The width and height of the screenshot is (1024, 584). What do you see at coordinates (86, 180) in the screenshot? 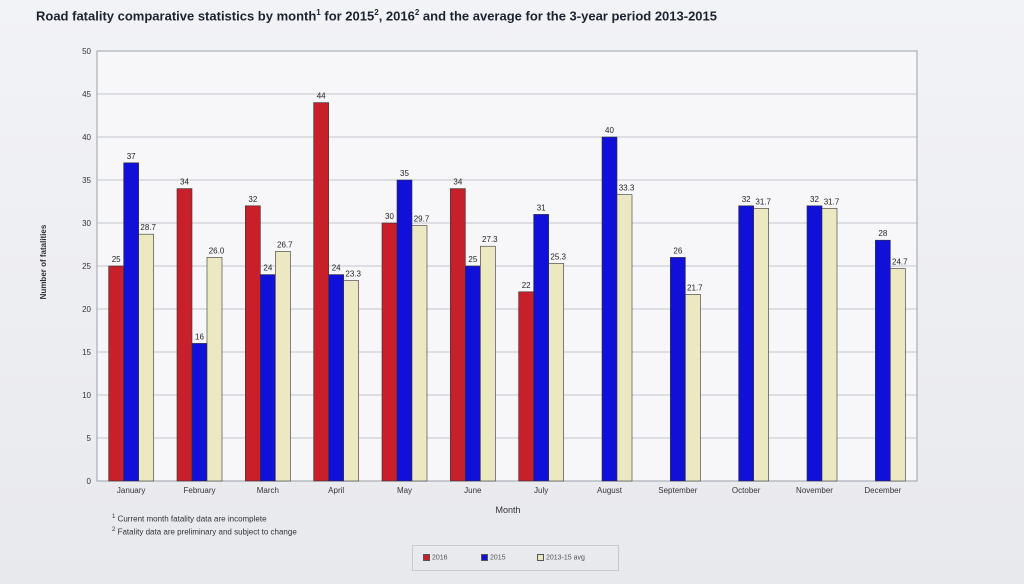
I see `y-tick-label: 35` at bounding box center [86, 180].